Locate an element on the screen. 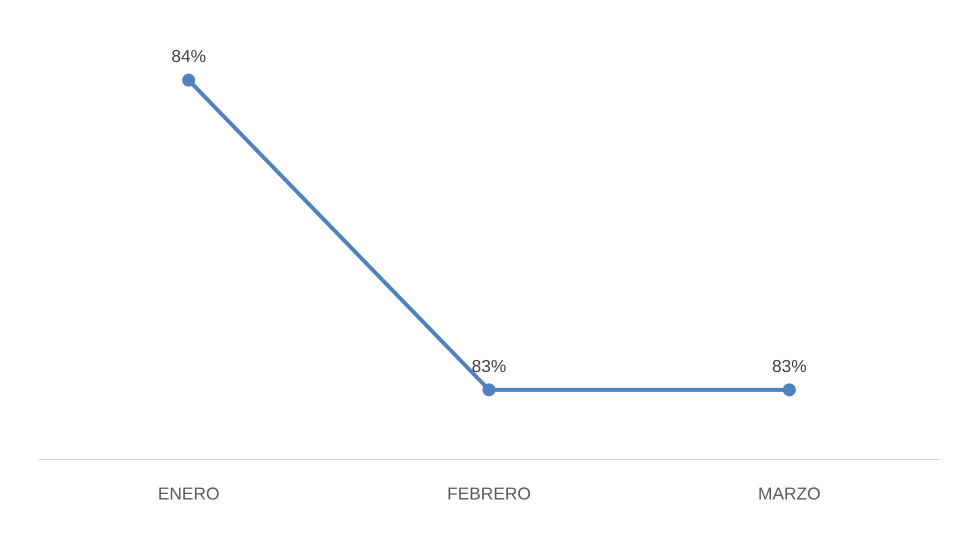 The width and height of the screenshot is (956, 546). data-label: 84% is located at coordinates (188, 56).